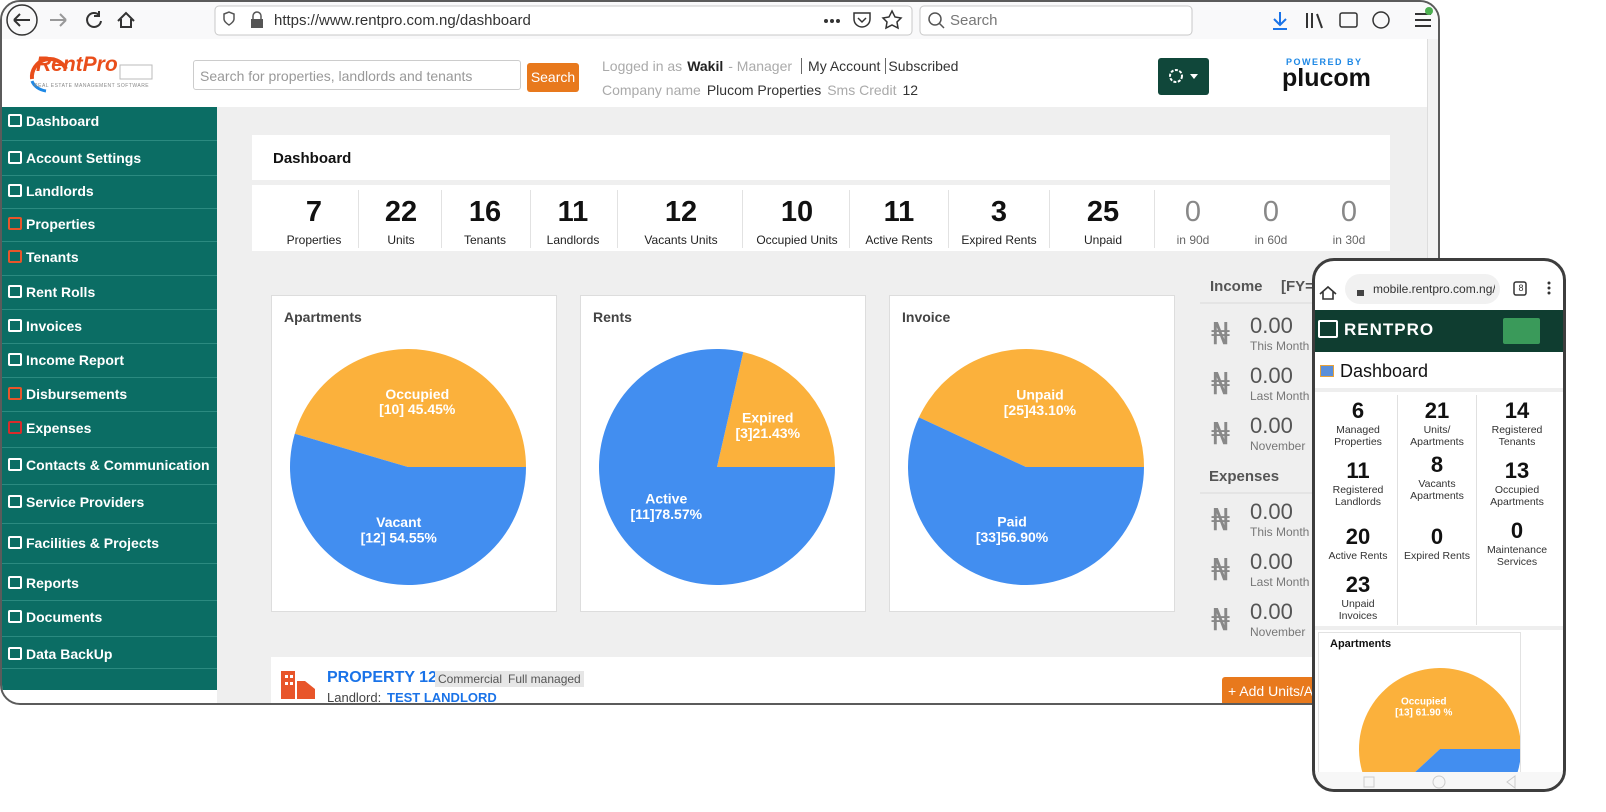 Image resolution: width=1606 pixels, height=812 pixels. Describe the element at coordinates (862, 20) in the screenshot. I see `pocket-icon` at that location.